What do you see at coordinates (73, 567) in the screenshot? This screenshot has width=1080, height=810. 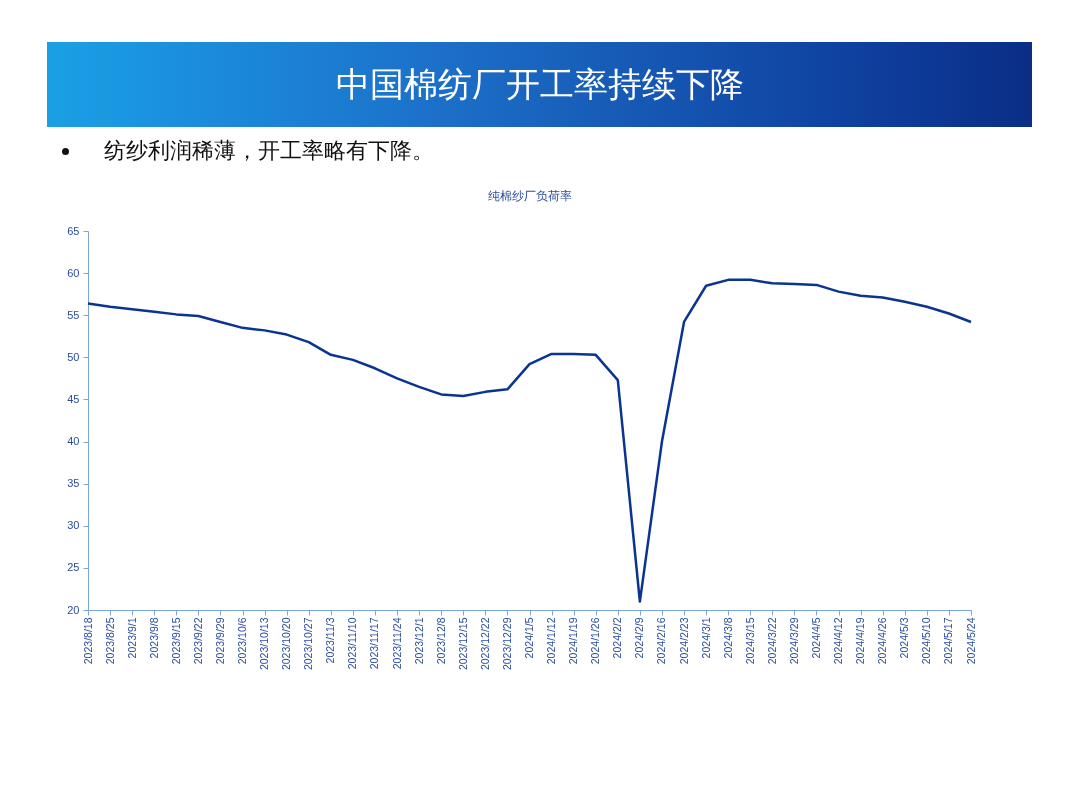 I see `y-tick-label: 25` at bounding box center [73, 567].